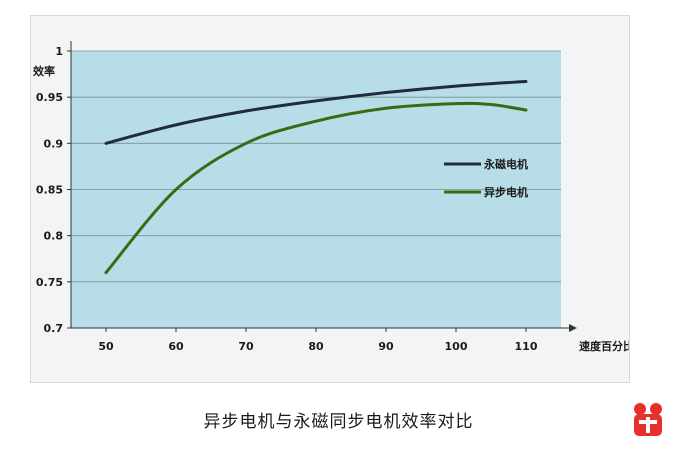 This screenshot has width=677, height=449. I want to click on y-tick-label: 0.8, so click(54, 236).